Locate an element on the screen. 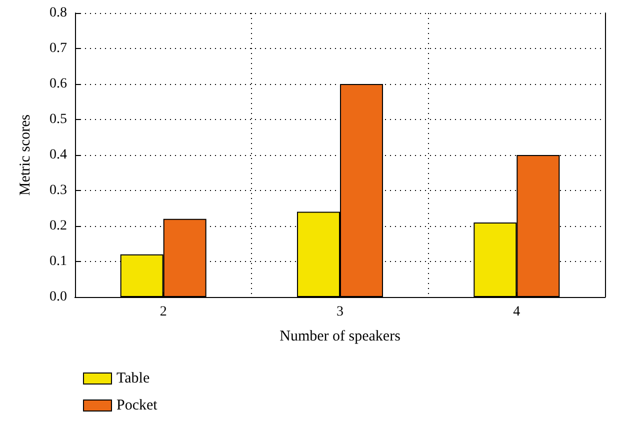  legend-label: Table is located at coordinates (133, 378).